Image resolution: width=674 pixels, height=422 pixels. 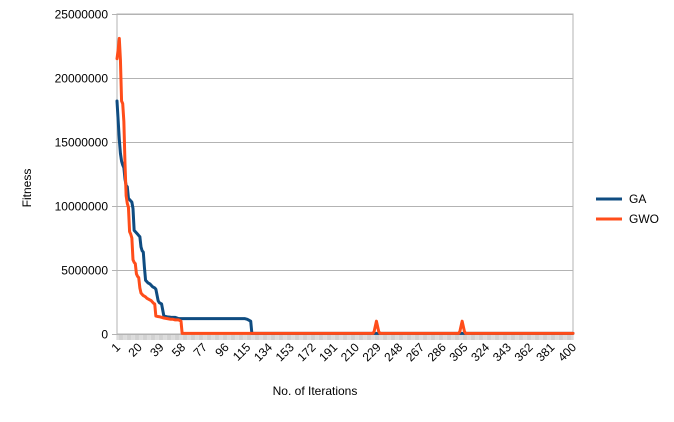 What do you see at coordinates (157, 350) in the screenshot?
I see `x-tick-label: 39` at bounding box center [157, 350].